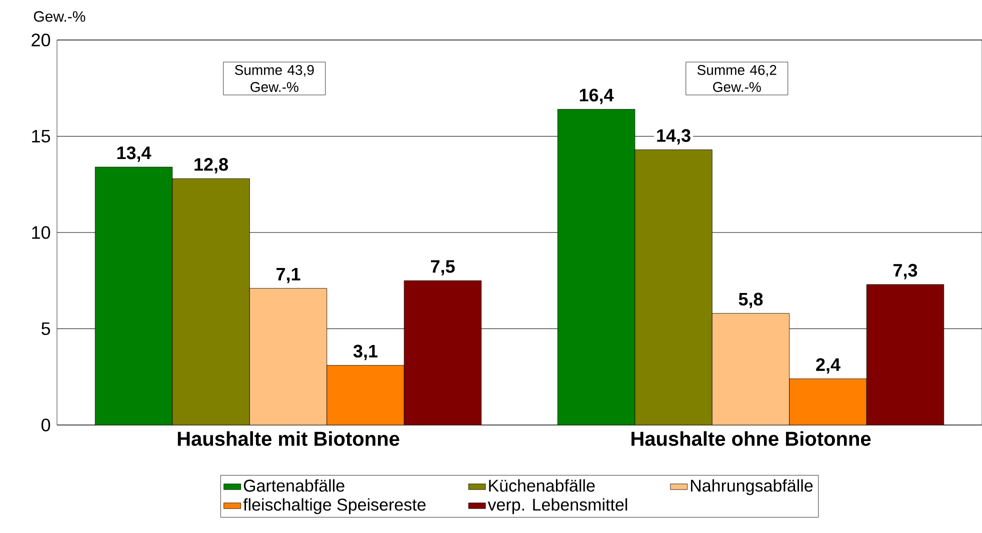  What do you see at coordinates (906, 272) in the screenshot?
I see `data-label: 7,3` at bounding box center [906, 272].